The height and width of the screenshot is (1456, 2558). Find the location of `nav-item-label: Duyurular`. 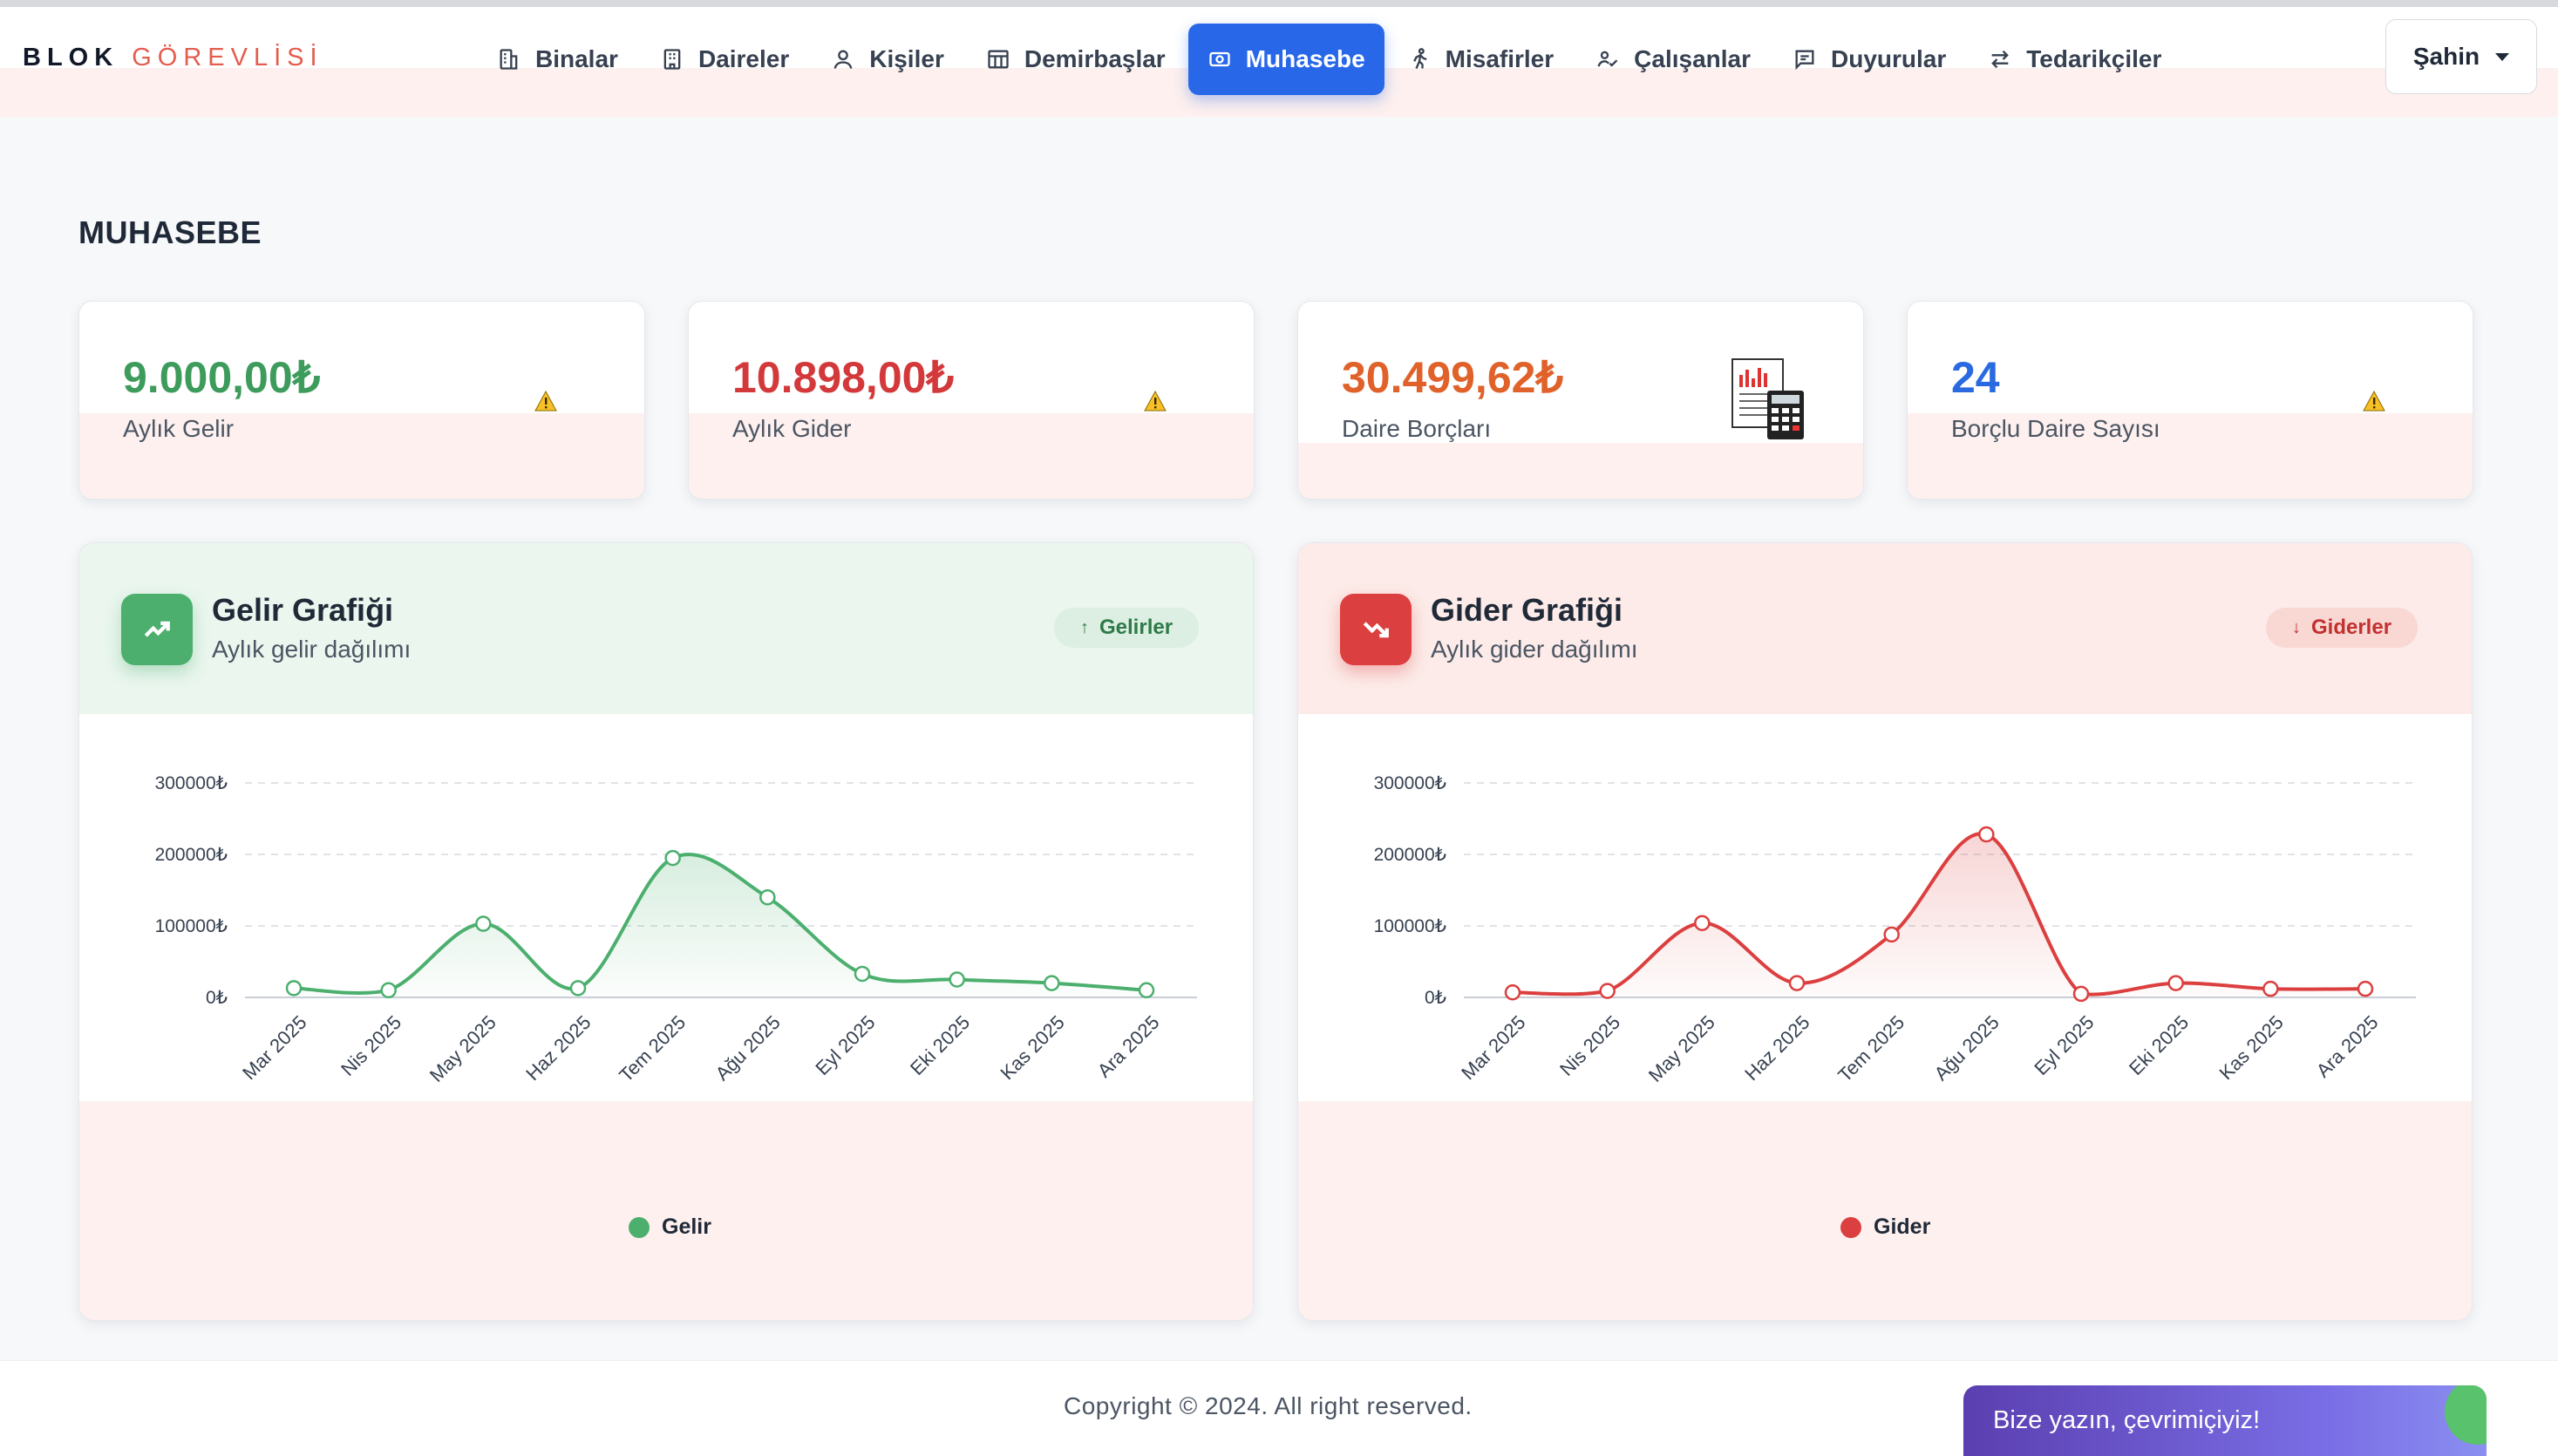

nav-item-label: Duyurular is located at coordinates (1889, 58).